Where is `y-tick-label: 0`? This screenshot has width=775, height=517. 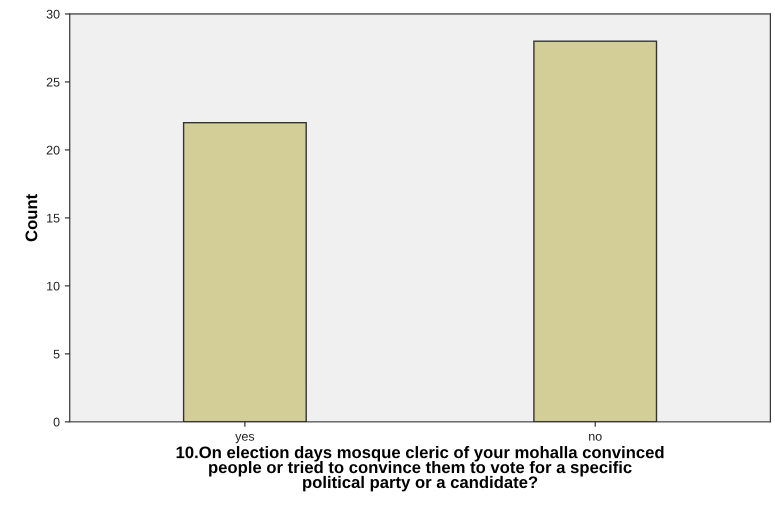
y-tick-label: 0 is located at coordinates (57, 422).